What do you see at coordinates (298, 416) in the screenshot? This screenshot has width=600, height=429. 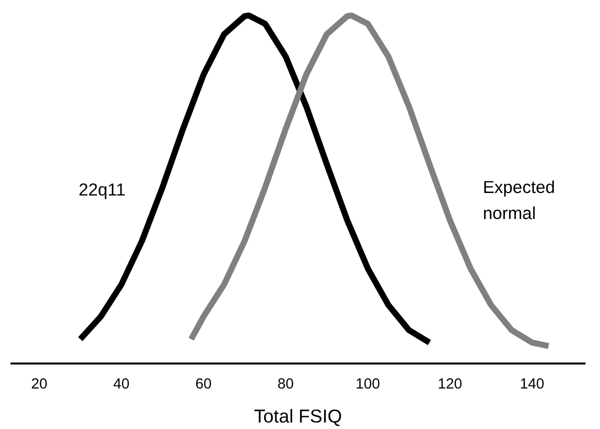 I see `x-axis-title: Total FSIQ` at bounding box center [298, 416].